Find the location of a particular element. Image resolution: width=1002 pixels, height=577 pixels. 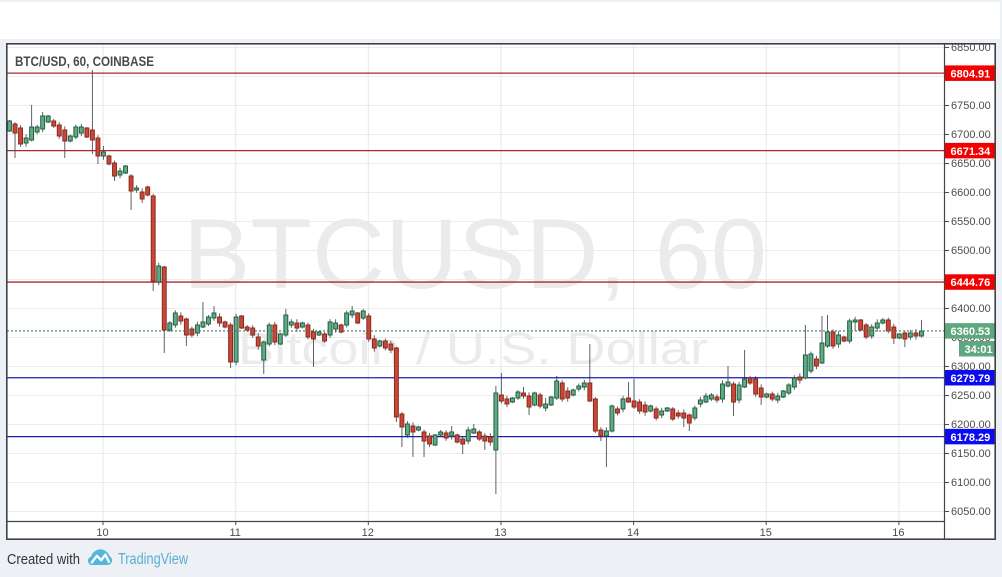

svg-text: 6100.00 is located at coordinates (971, 483).